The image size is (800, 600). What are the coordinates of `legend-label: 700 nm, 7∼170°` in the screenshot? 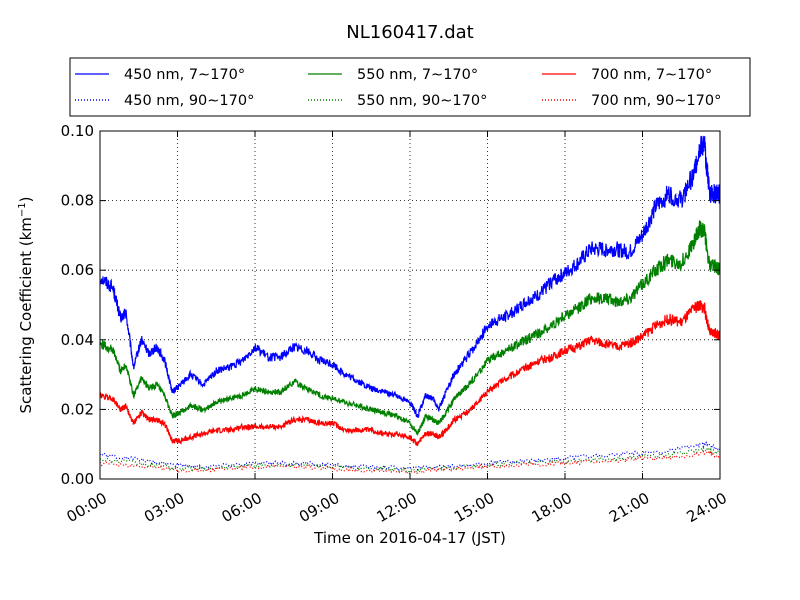 It's located at (651, 75).